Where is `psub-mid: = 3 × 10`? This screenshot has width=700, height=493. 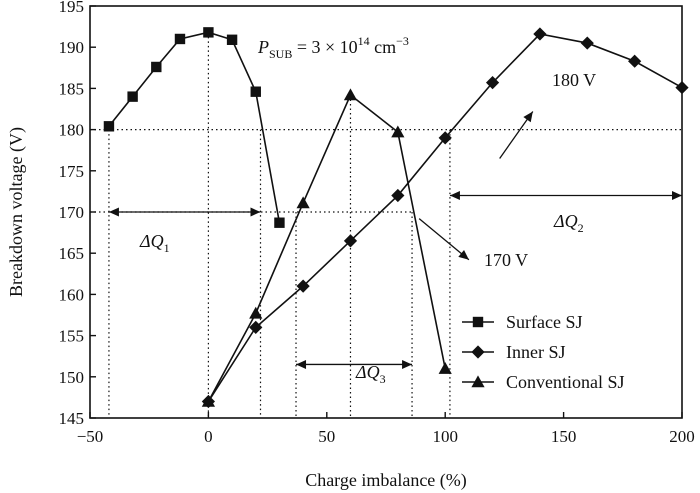
psub-mid: = 3 × 10 is located at coordinates (324, 47).